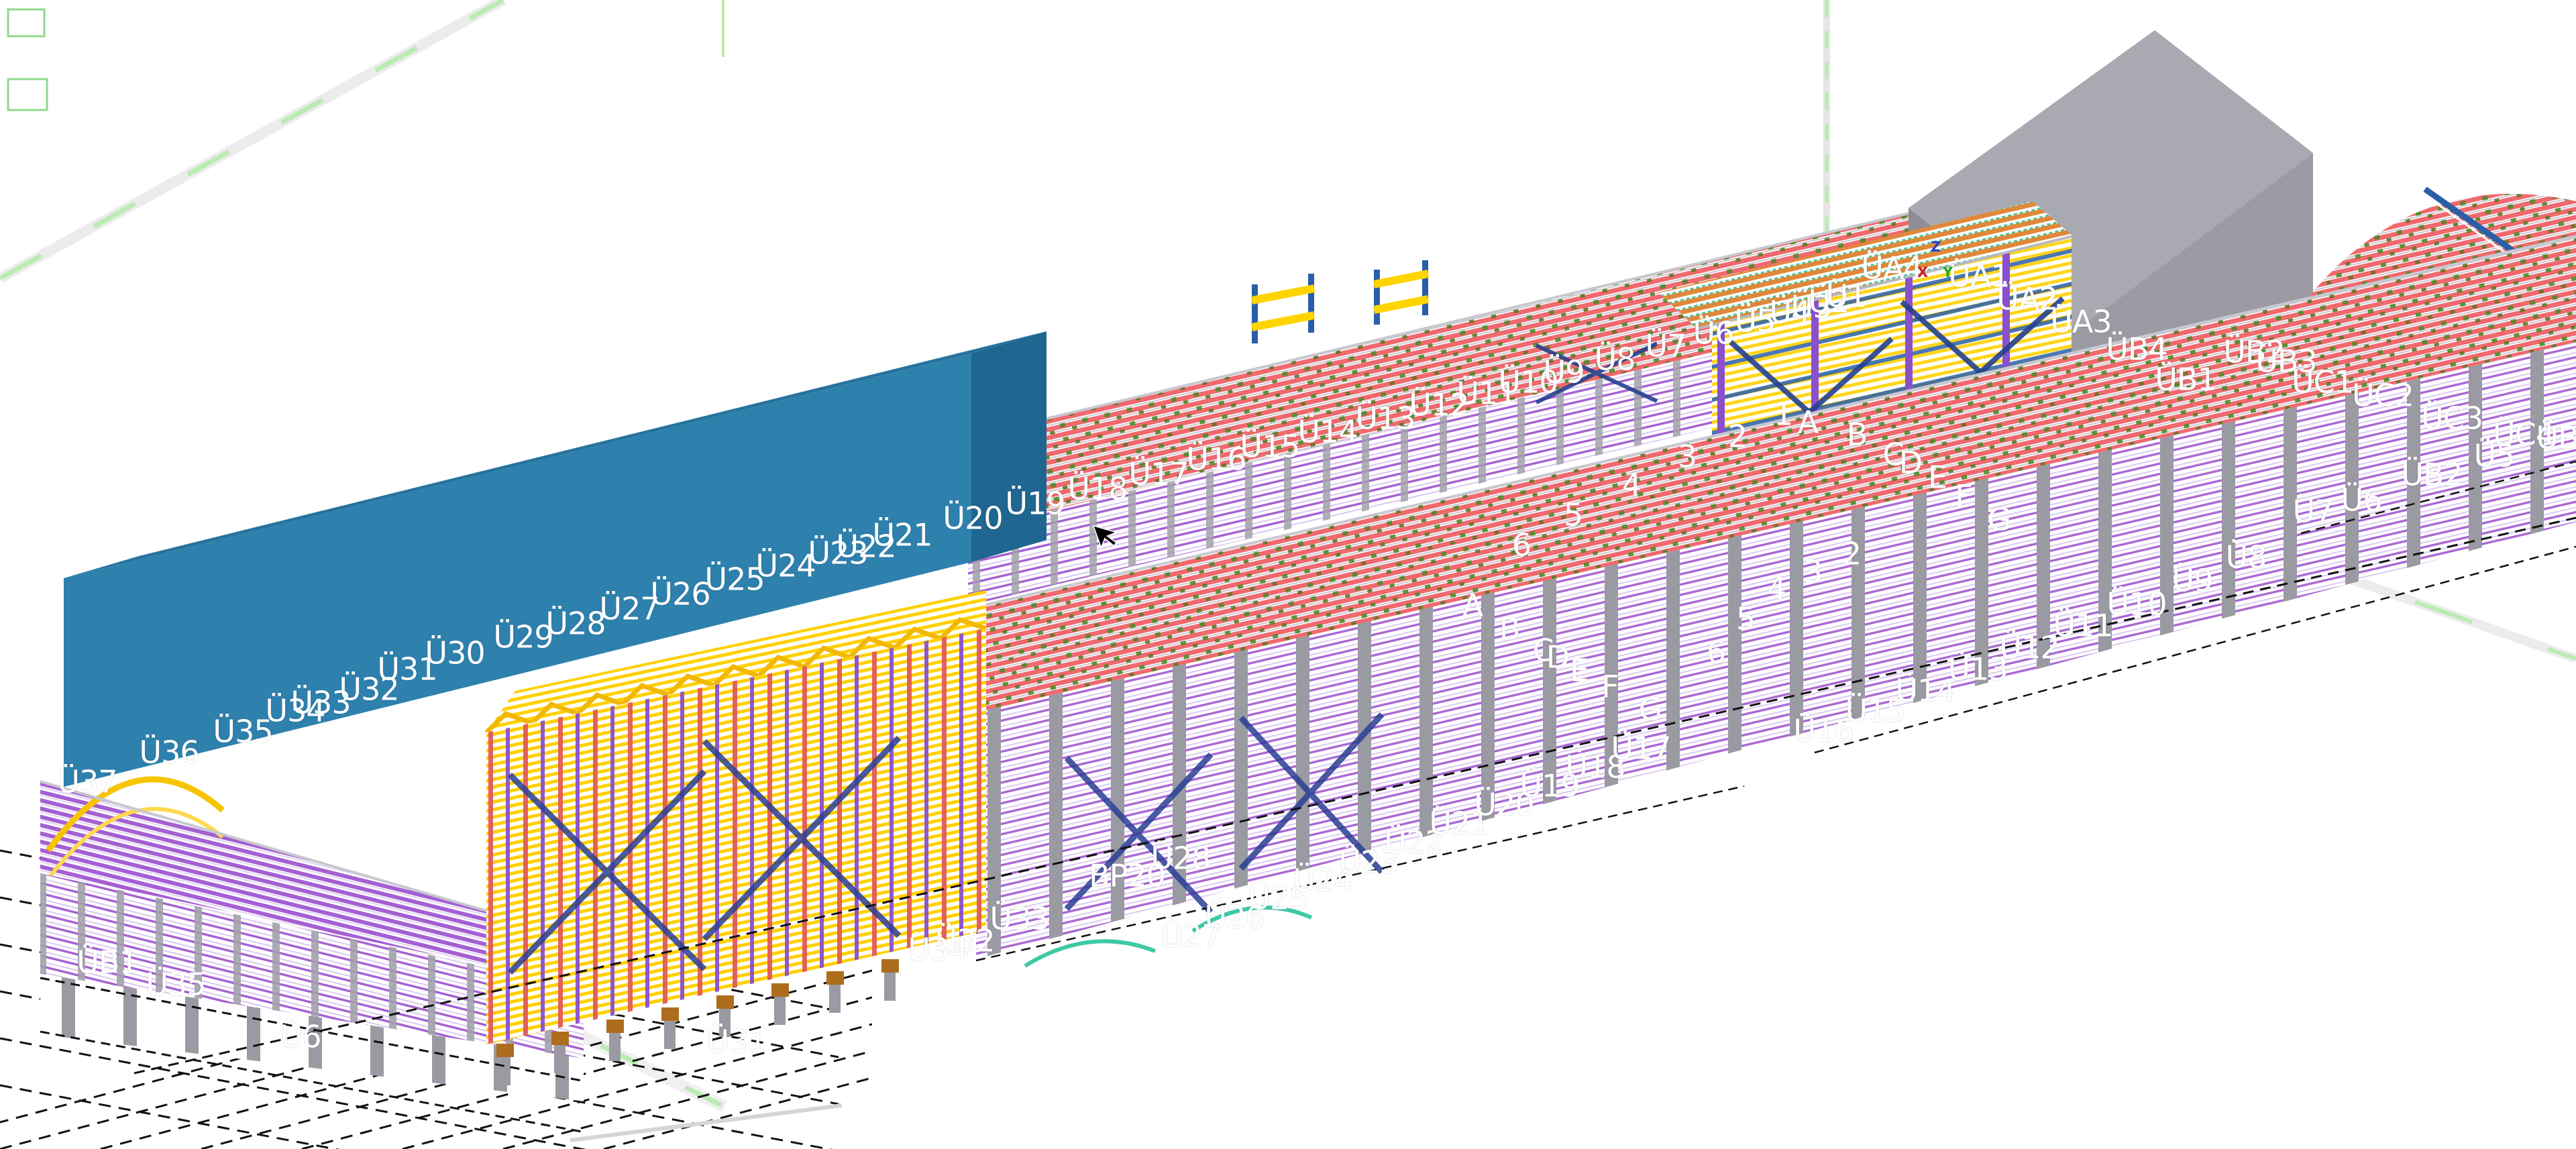 This screenshot has width=2576, height=1149. What do you see at coordinates (1224, 813) in the screenshot?
I see `front-x-braces` at bounding box center [1224, 813].